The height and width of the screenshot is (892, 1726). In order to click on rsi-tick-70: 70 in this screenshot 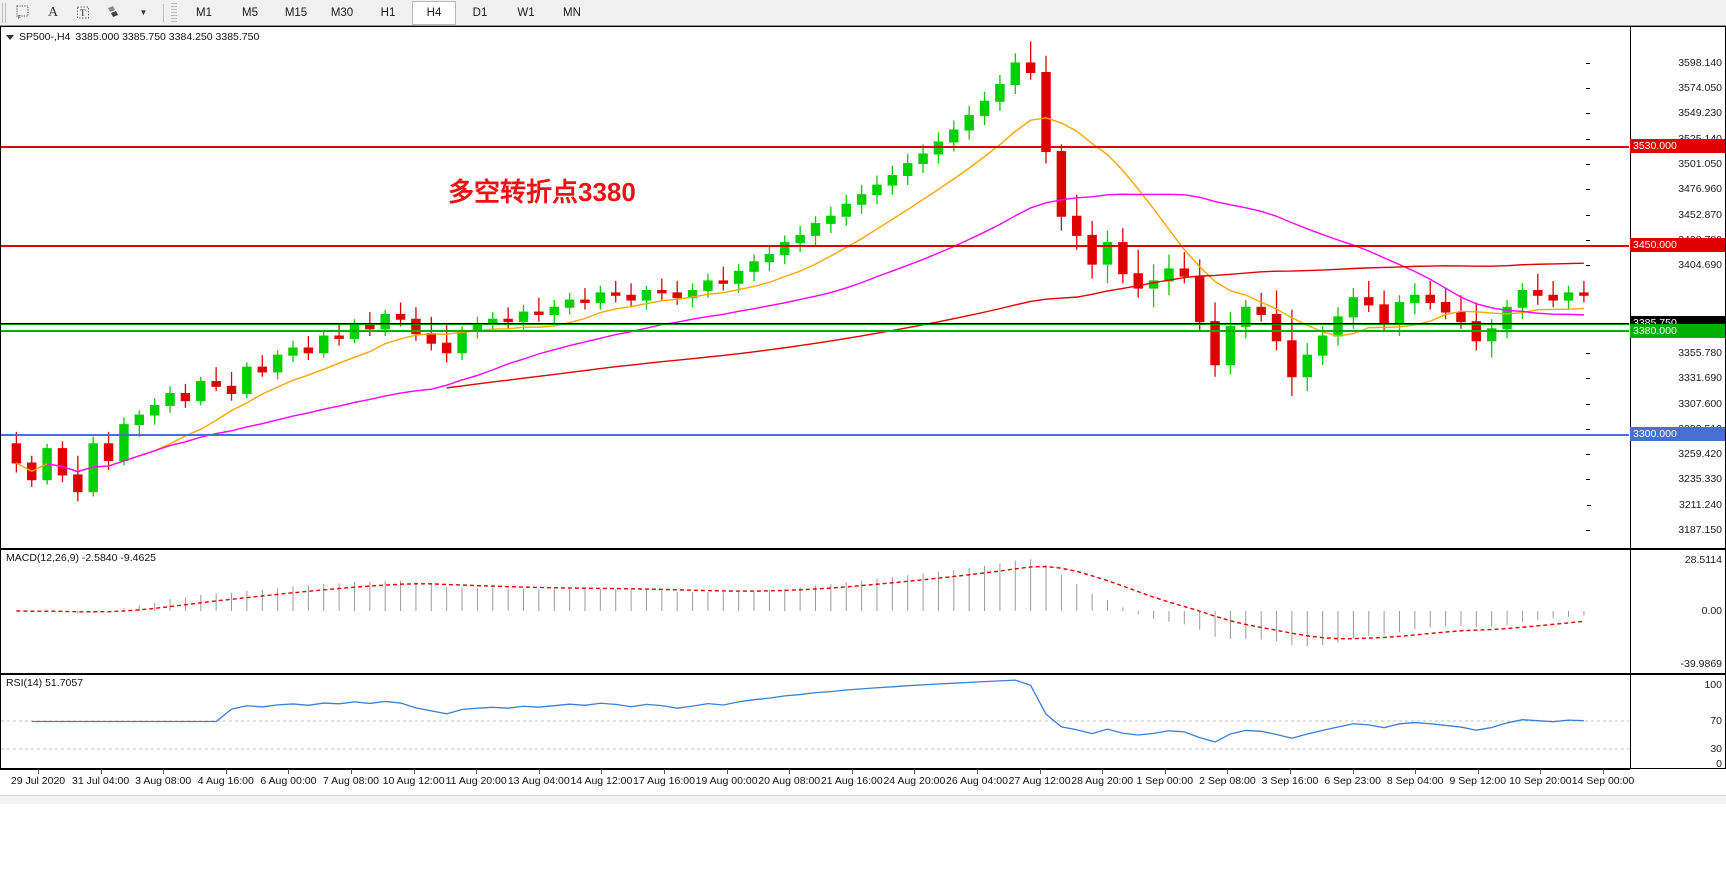, I will do `click(1716, 721)`.